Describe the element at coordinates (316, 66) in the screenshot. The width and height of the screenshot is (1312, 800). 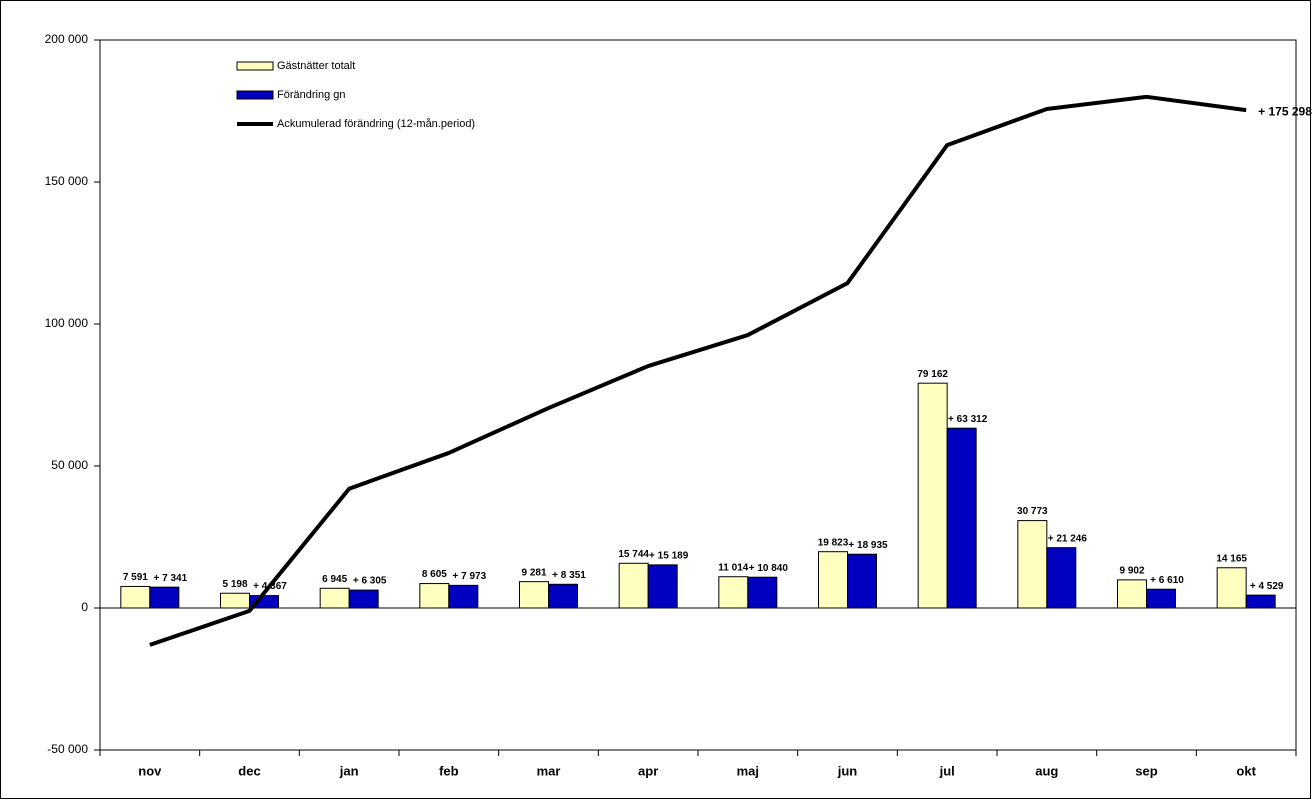
I see `legend-label: Gästnätter totalt` at that location.